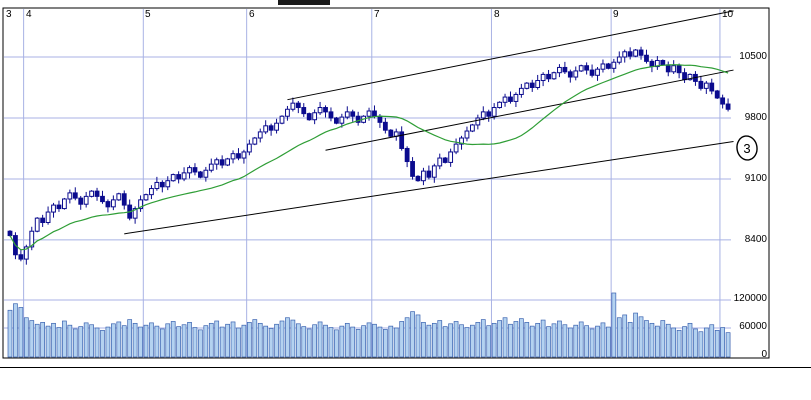 This screenshot has height=400, width=811. I want to click on trend-line, so click(529, 110).